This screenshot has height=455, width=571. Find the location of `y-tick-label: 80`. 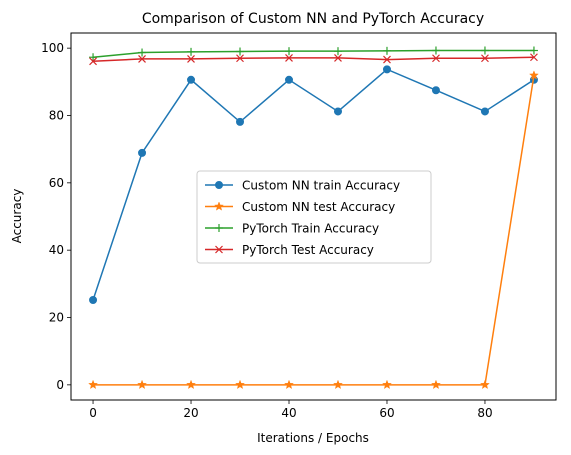

y-tick-label: 80 is located at coordinates (56, 115).